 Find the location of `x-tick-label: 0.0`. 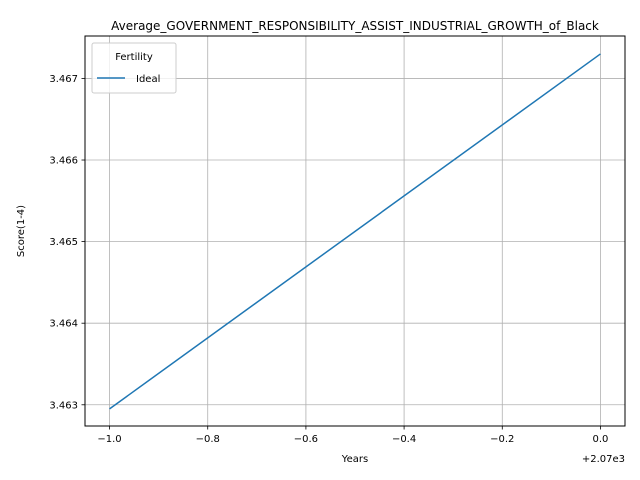

x-tick-label: 0.0 is located at coordinates (601, 439).